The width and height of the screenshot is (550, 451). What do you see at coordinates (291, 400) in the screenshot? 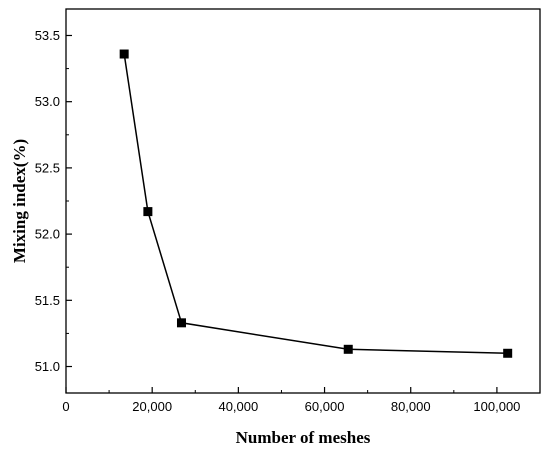
I see `x-axis: 0 20,000 40,000 60,000 80,000 100,000` at bounding box center [291, 400].